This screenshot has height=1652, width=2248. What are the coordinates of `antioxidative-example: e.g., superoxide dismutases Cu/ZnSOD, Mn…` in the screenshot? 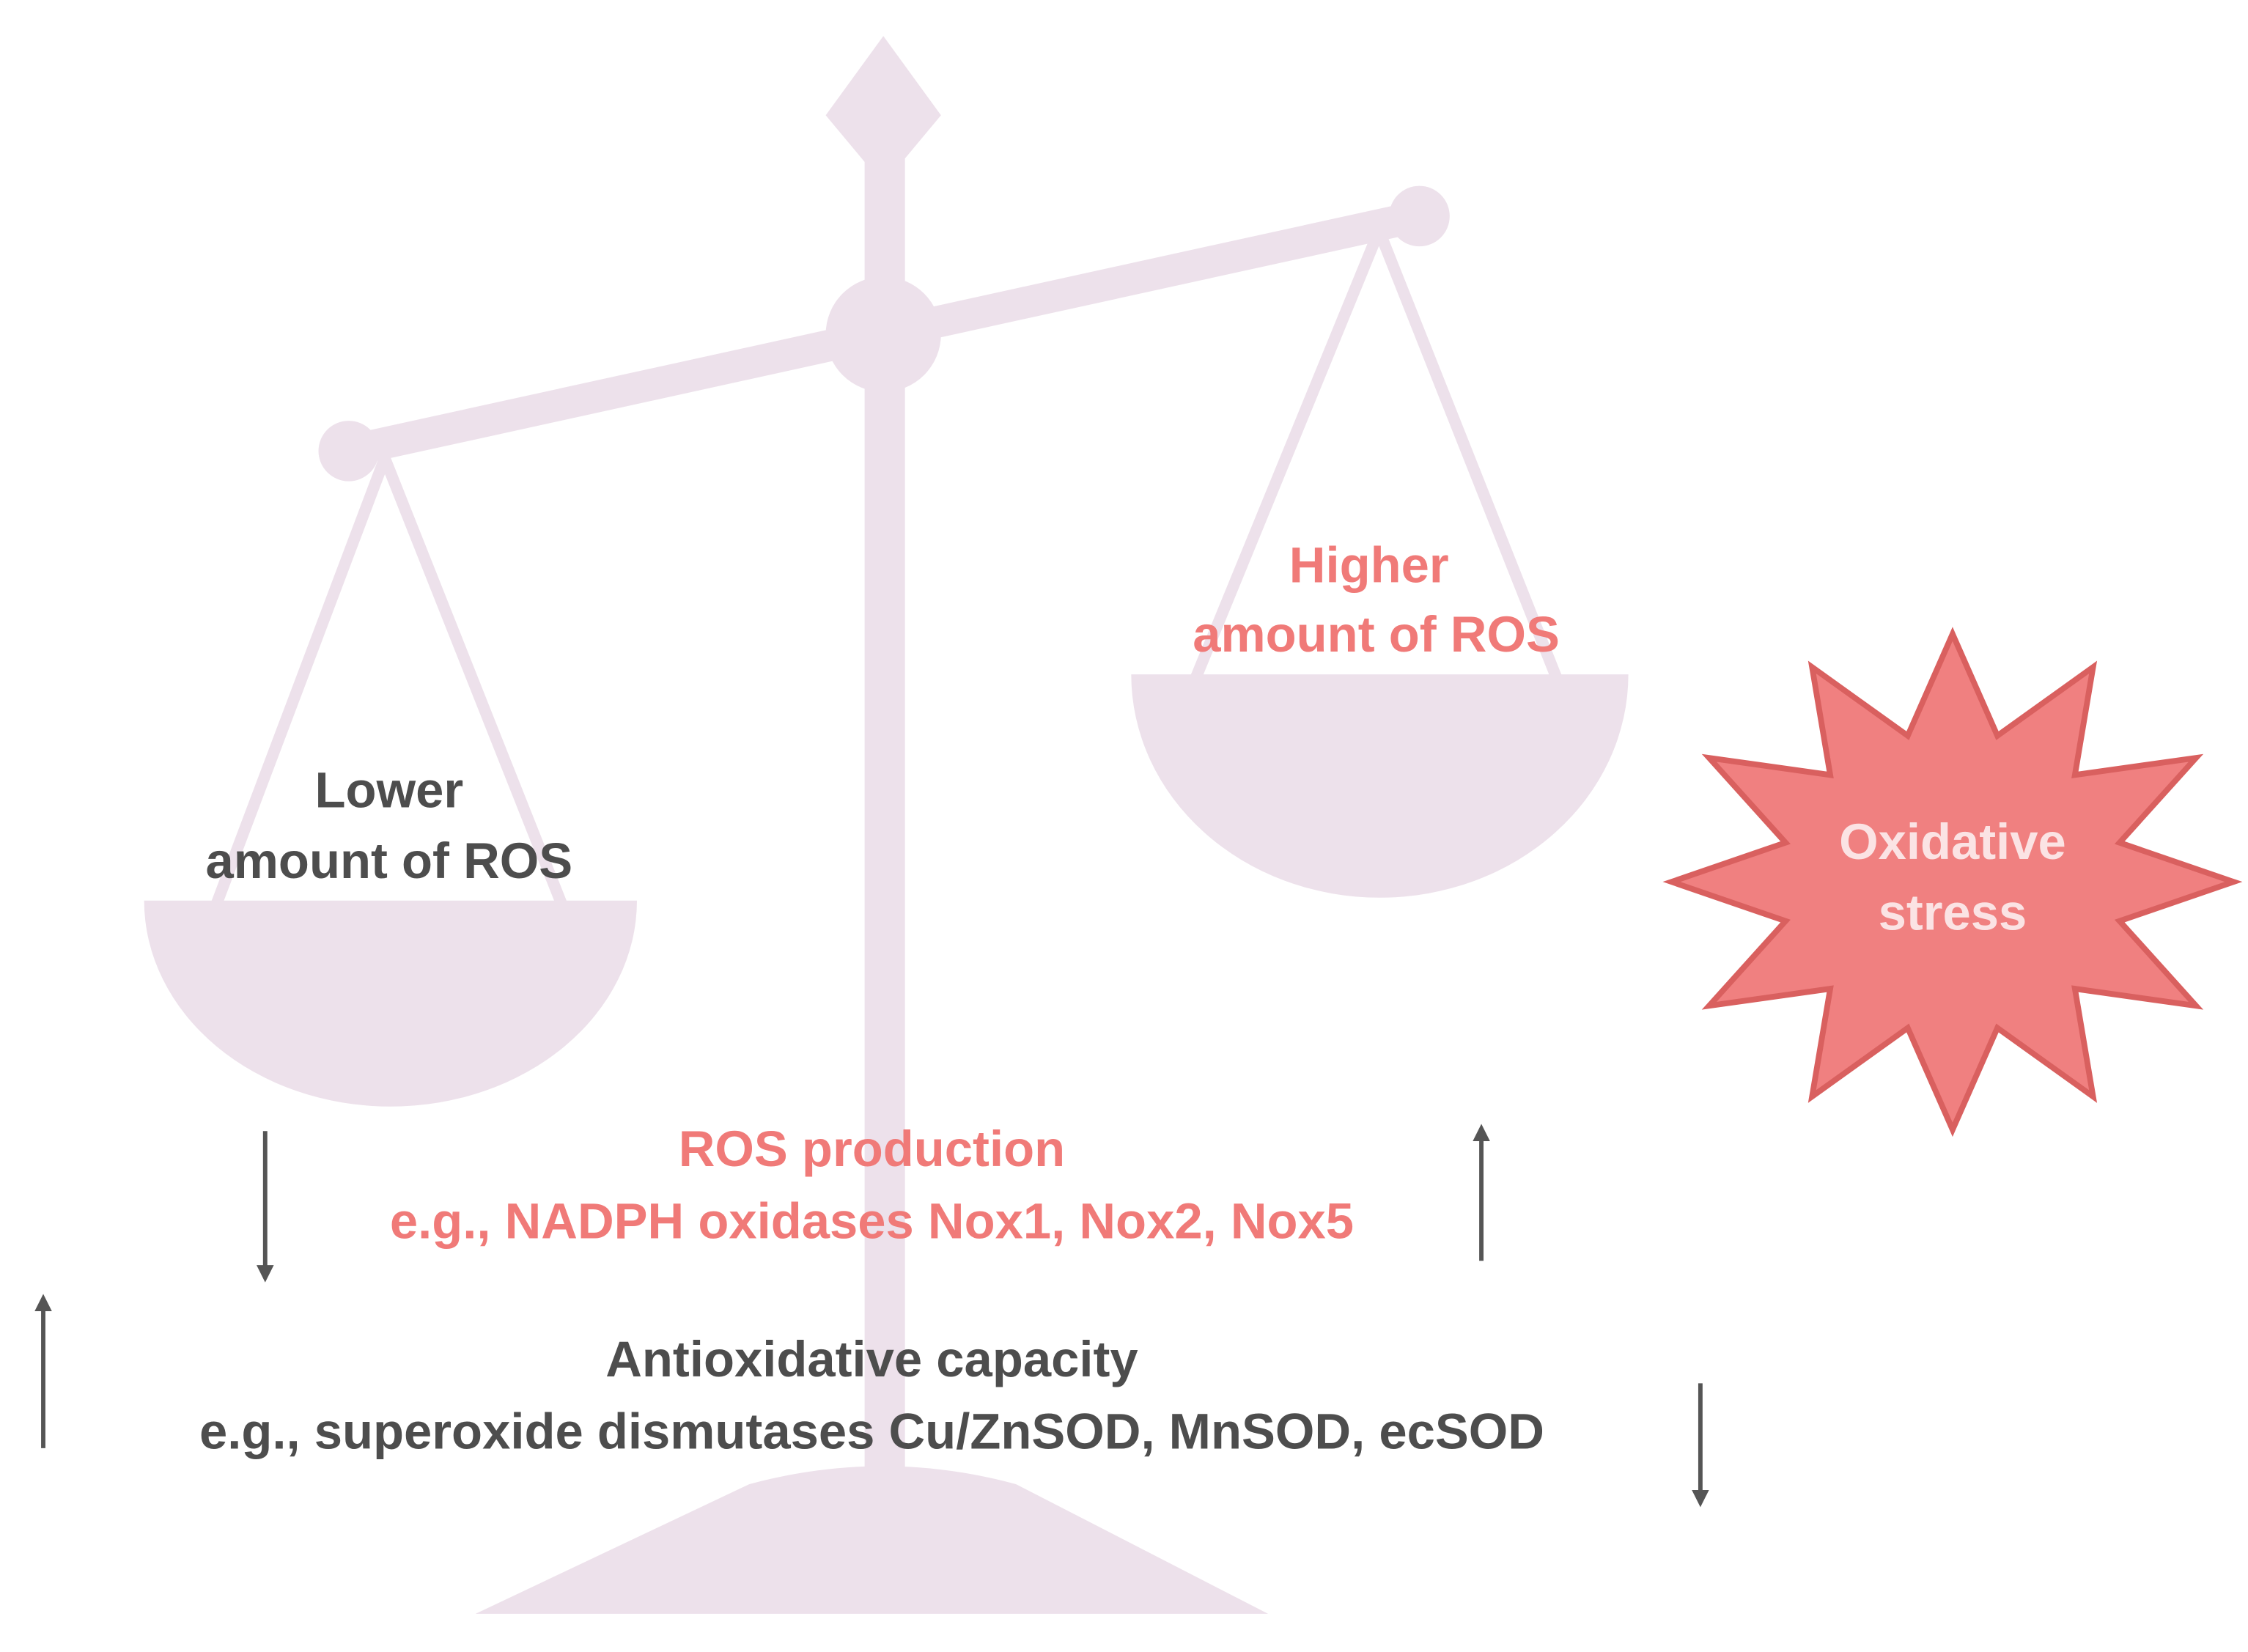 It's located at (871, 1431).